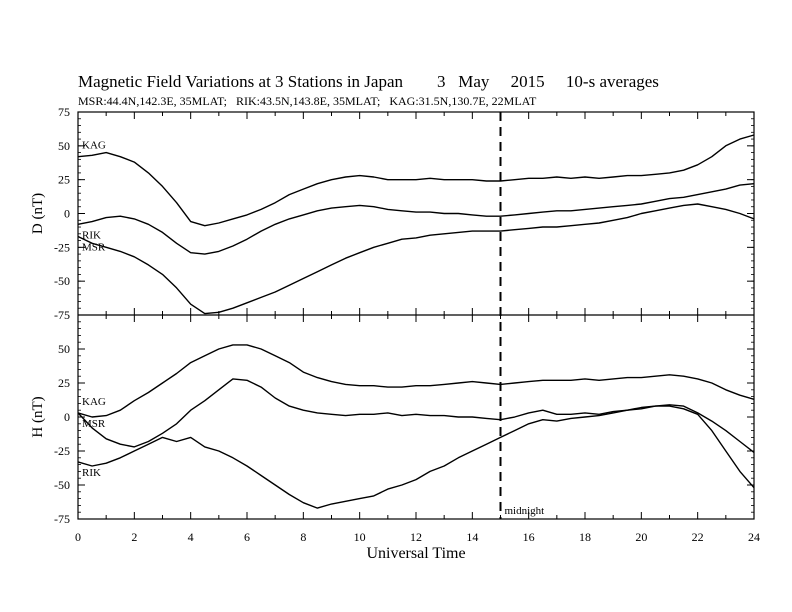 This screenshot has width=792, height=612. Describe the element at coordinates (303, 537) in the screenshot. I see `x-tick-label: 8` at that location.